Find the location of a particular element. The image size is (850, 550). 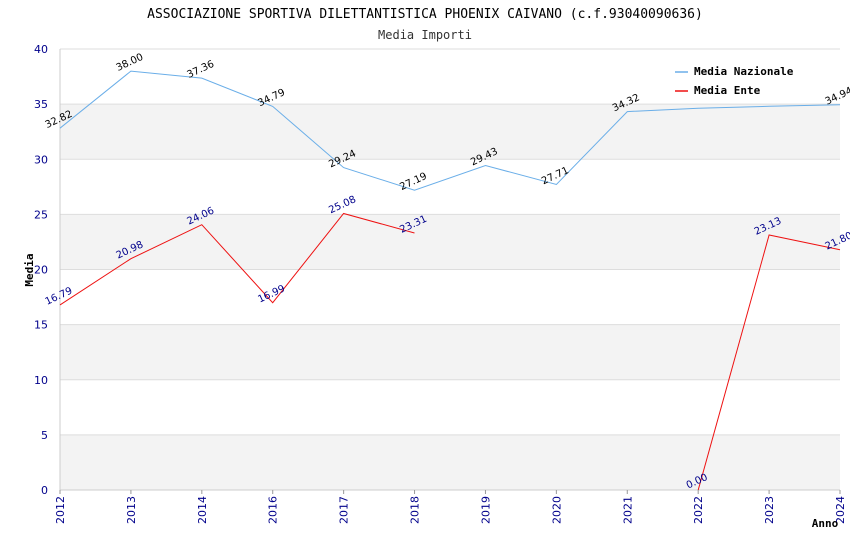

x-tick-label: 2023 is located at coordinates (769, 510).